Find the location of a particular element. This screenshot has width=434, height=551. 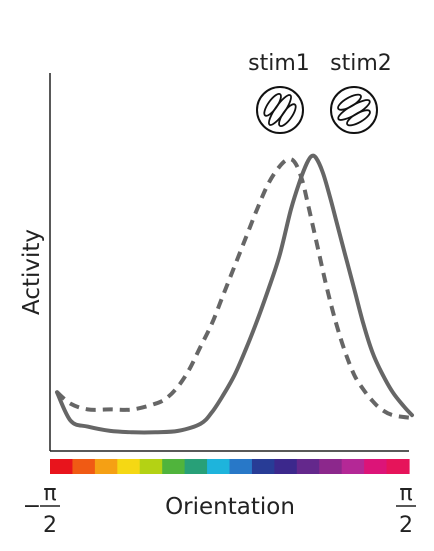

y-axis-label: Activity is located at coordinates (32, 272).